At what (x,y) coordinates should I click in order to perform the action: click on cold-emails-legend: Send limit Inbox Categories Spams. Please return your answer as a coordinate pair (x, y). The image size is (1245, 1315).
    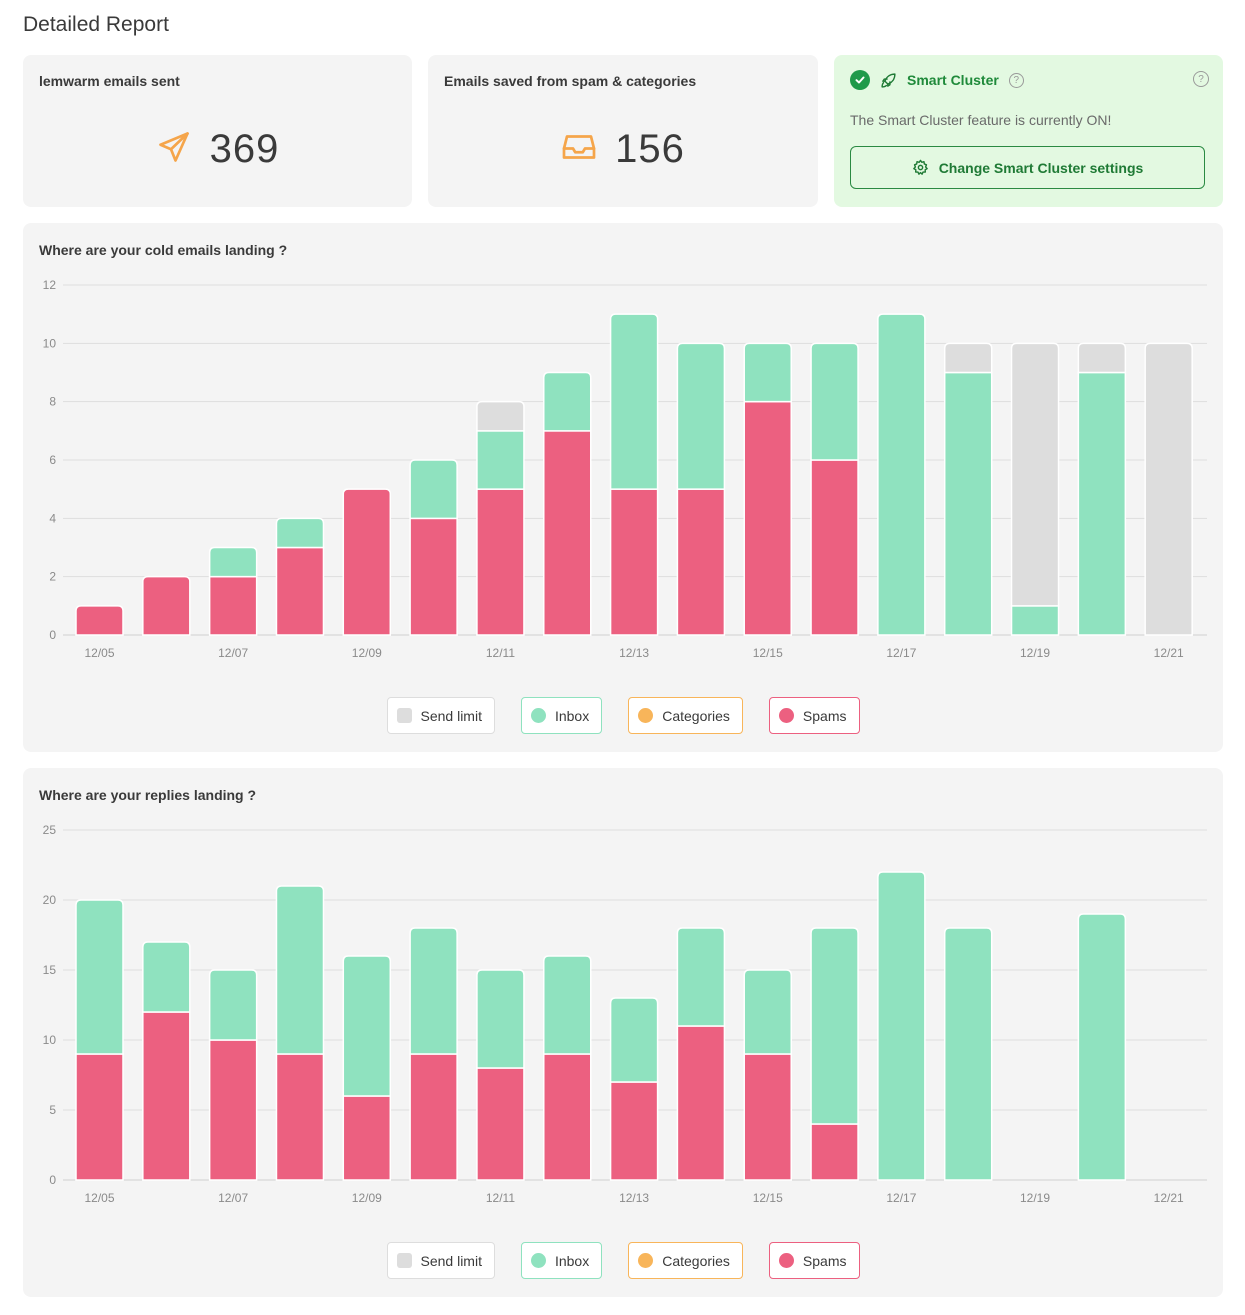
    Looking at the image, I should click on (623, 715).